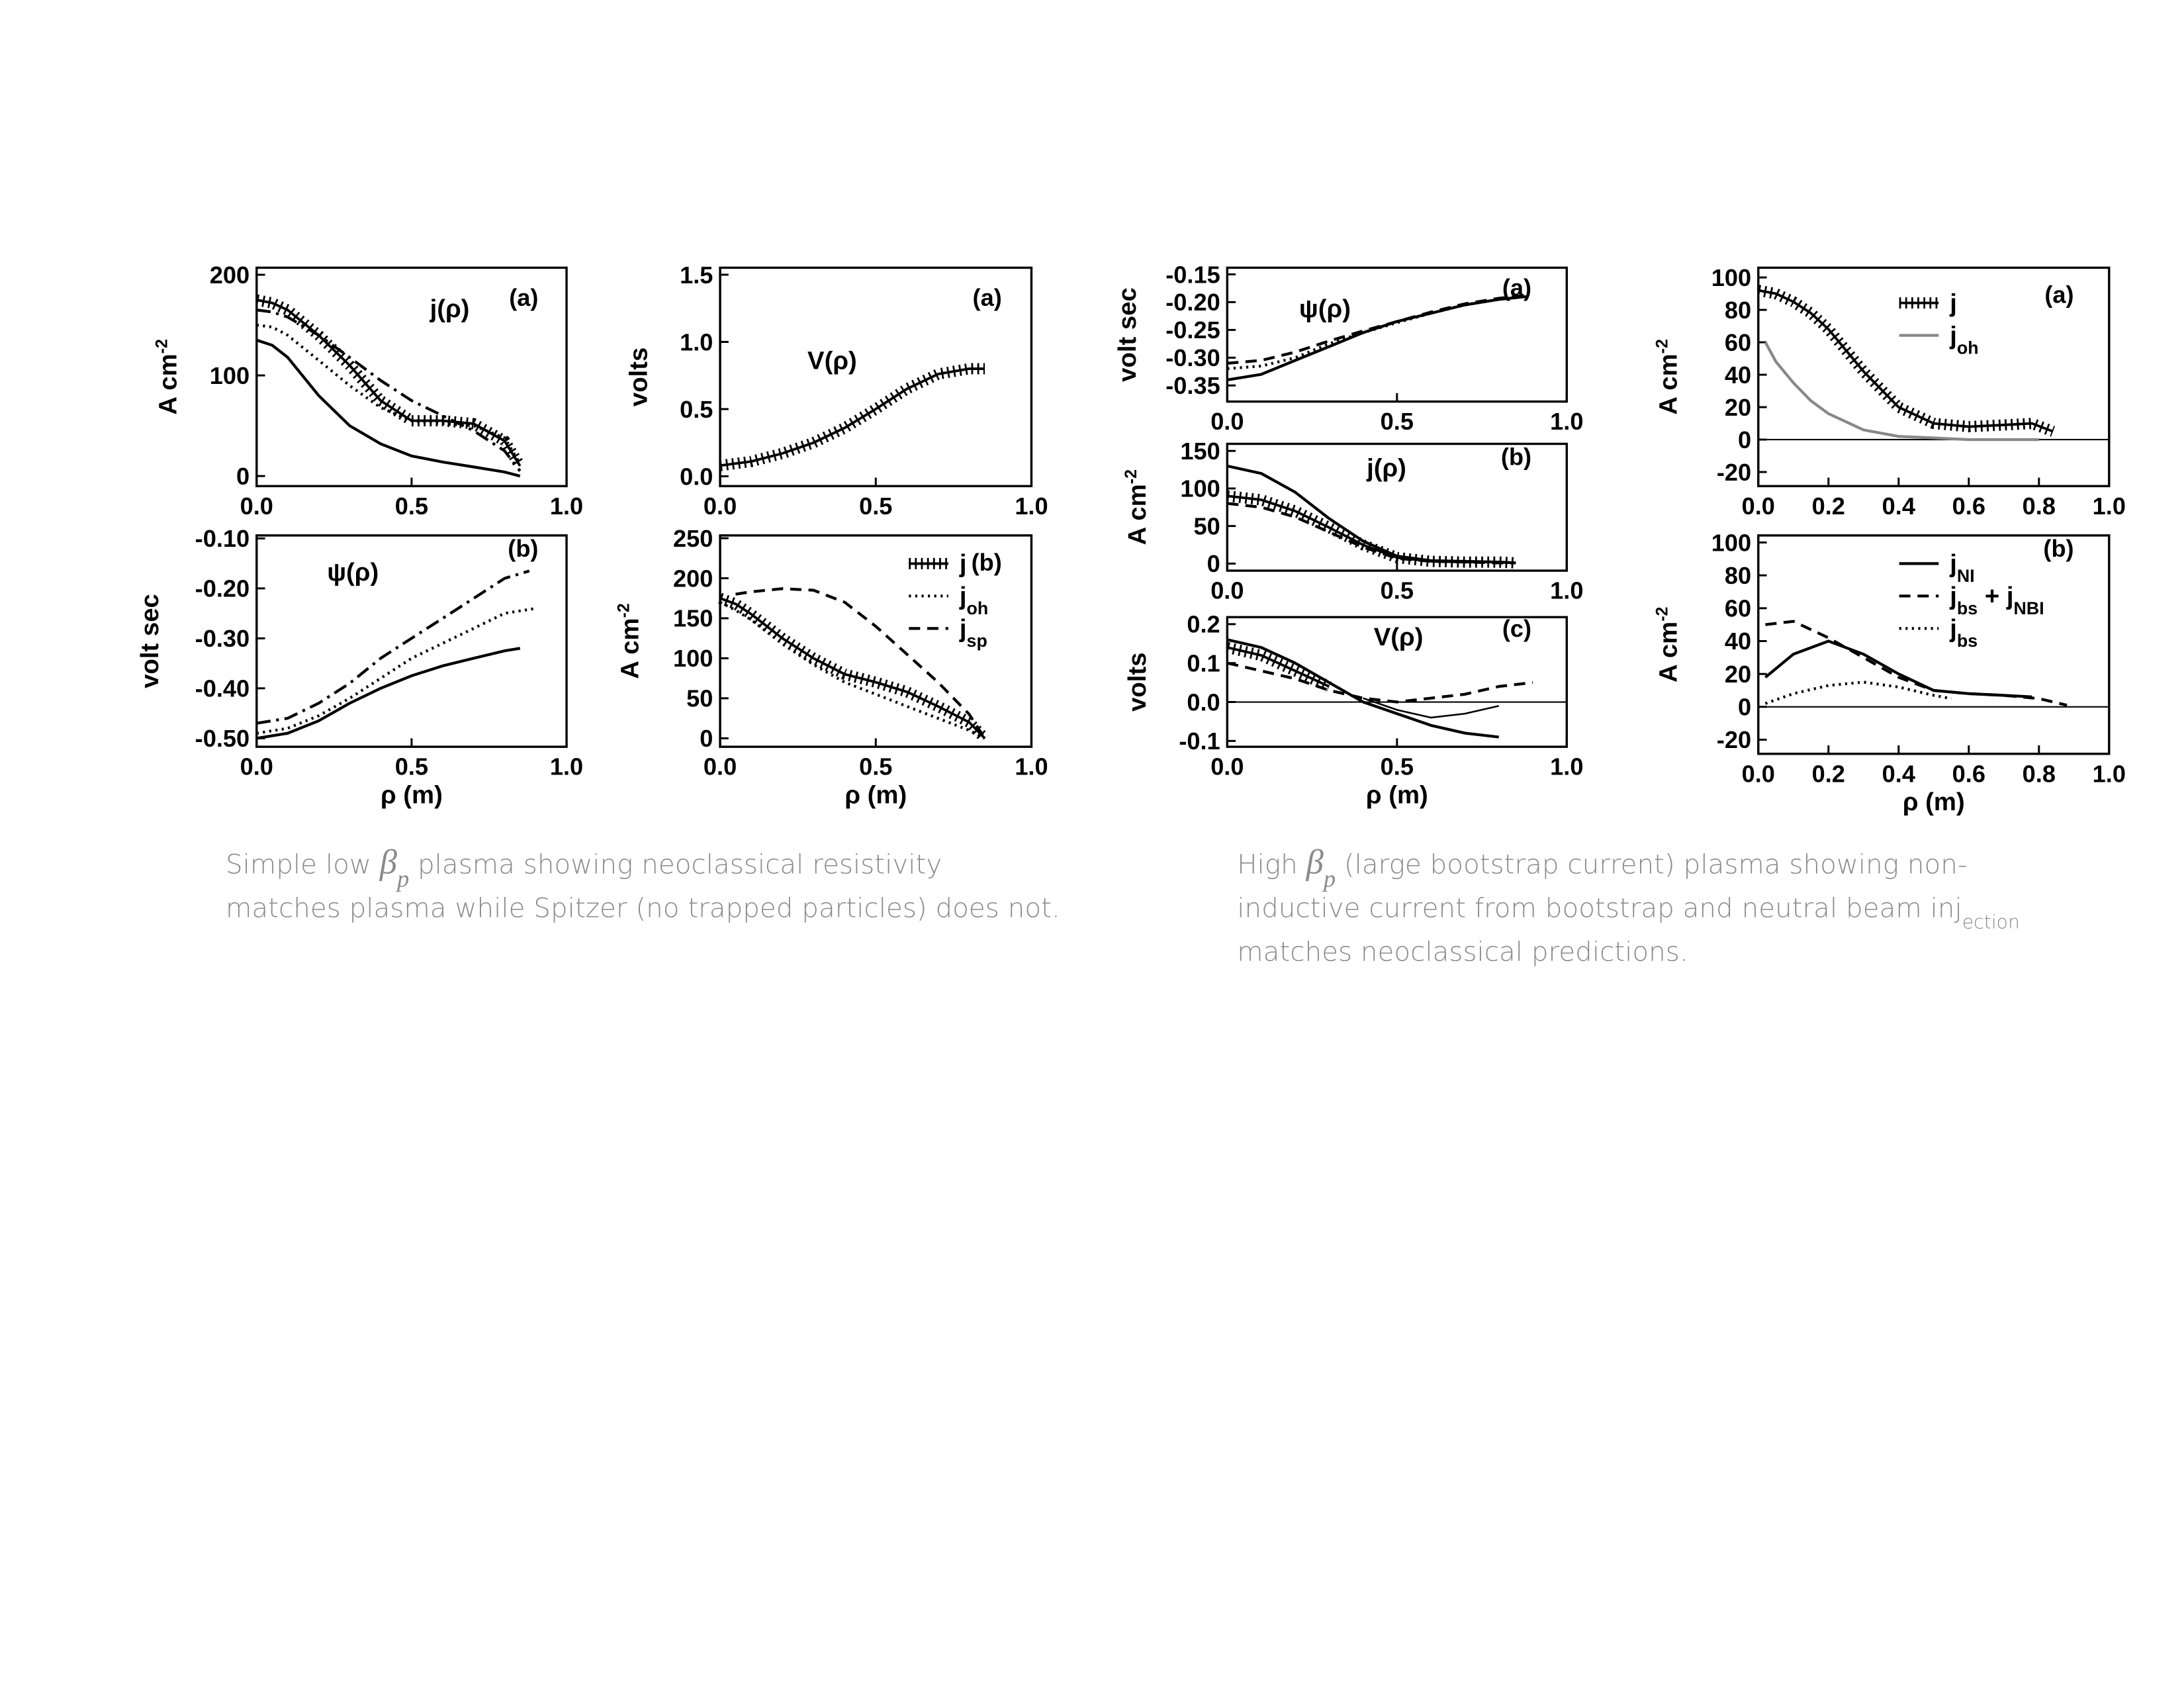 The height and width of the screenshot is (1688, 2184). Describe the element at coordinates (223, 688) in the screenshot. I see `y-tick-label: -0.40` at that location.